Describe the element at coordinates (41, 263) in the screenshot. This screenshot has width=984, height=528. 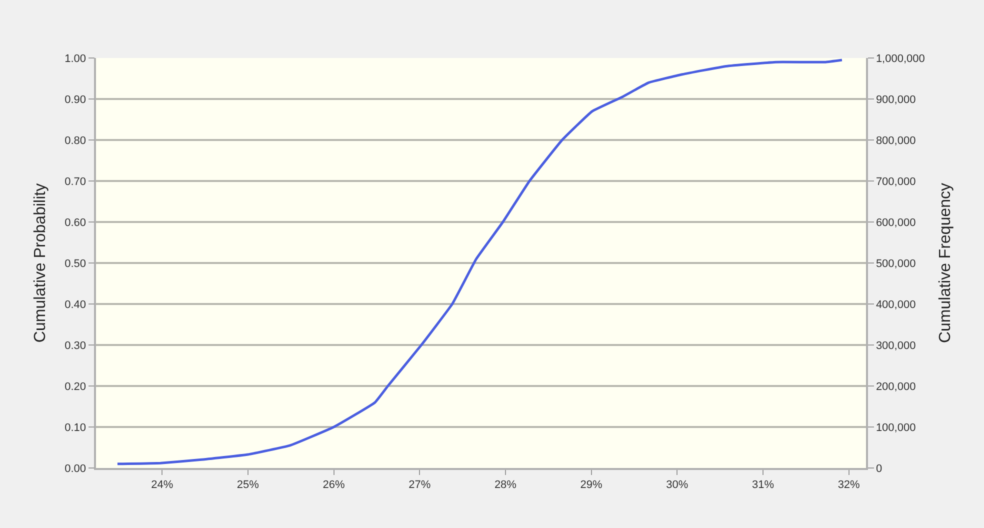
I see `y-axis-title: Cumulative Probability` at that location.